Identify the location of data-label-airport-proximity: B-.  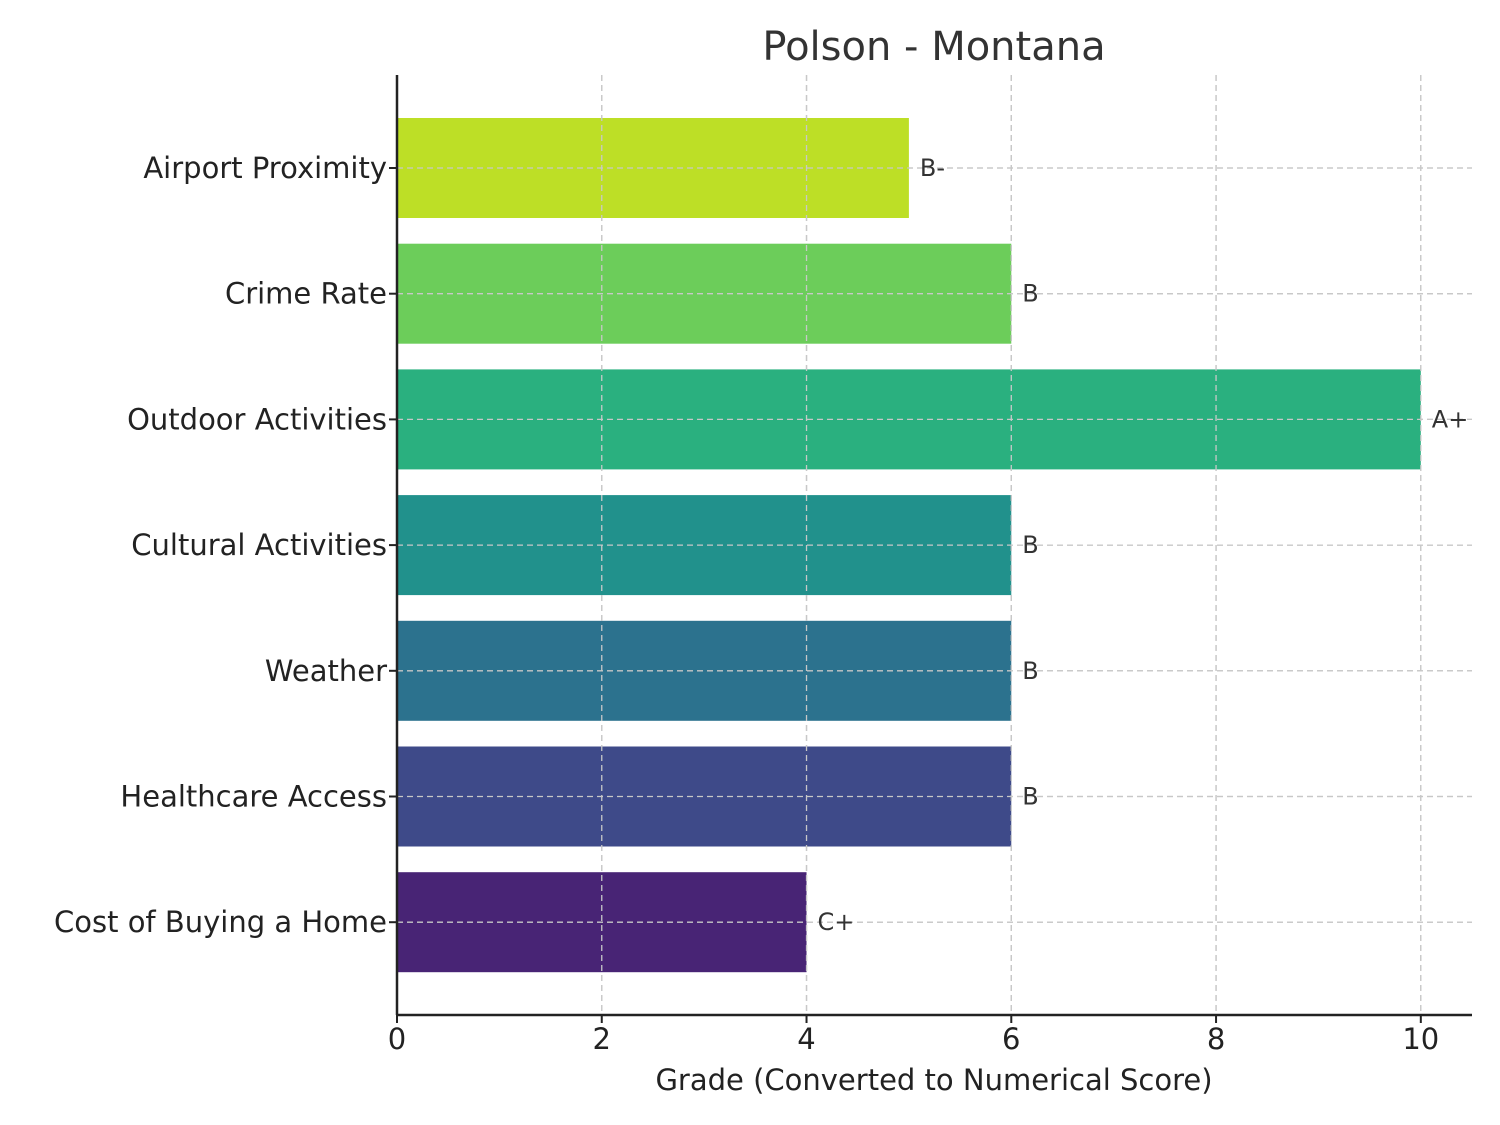
(932, 168).